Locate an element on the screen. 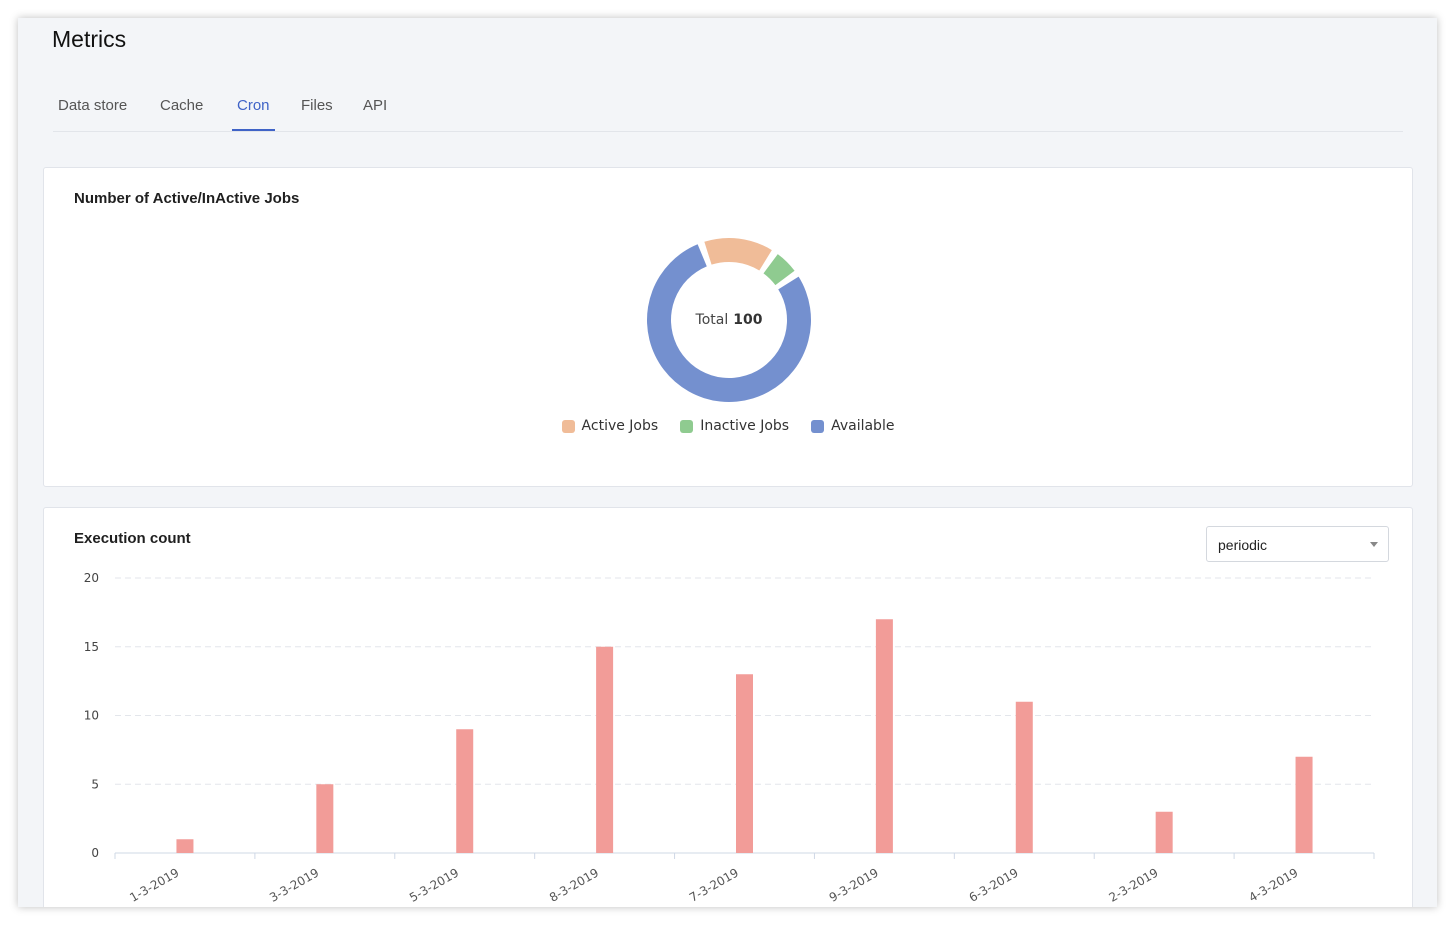 This screenshot has height=925, width=1455. donut-total-value: 100 is located at coordinates (748, 320).